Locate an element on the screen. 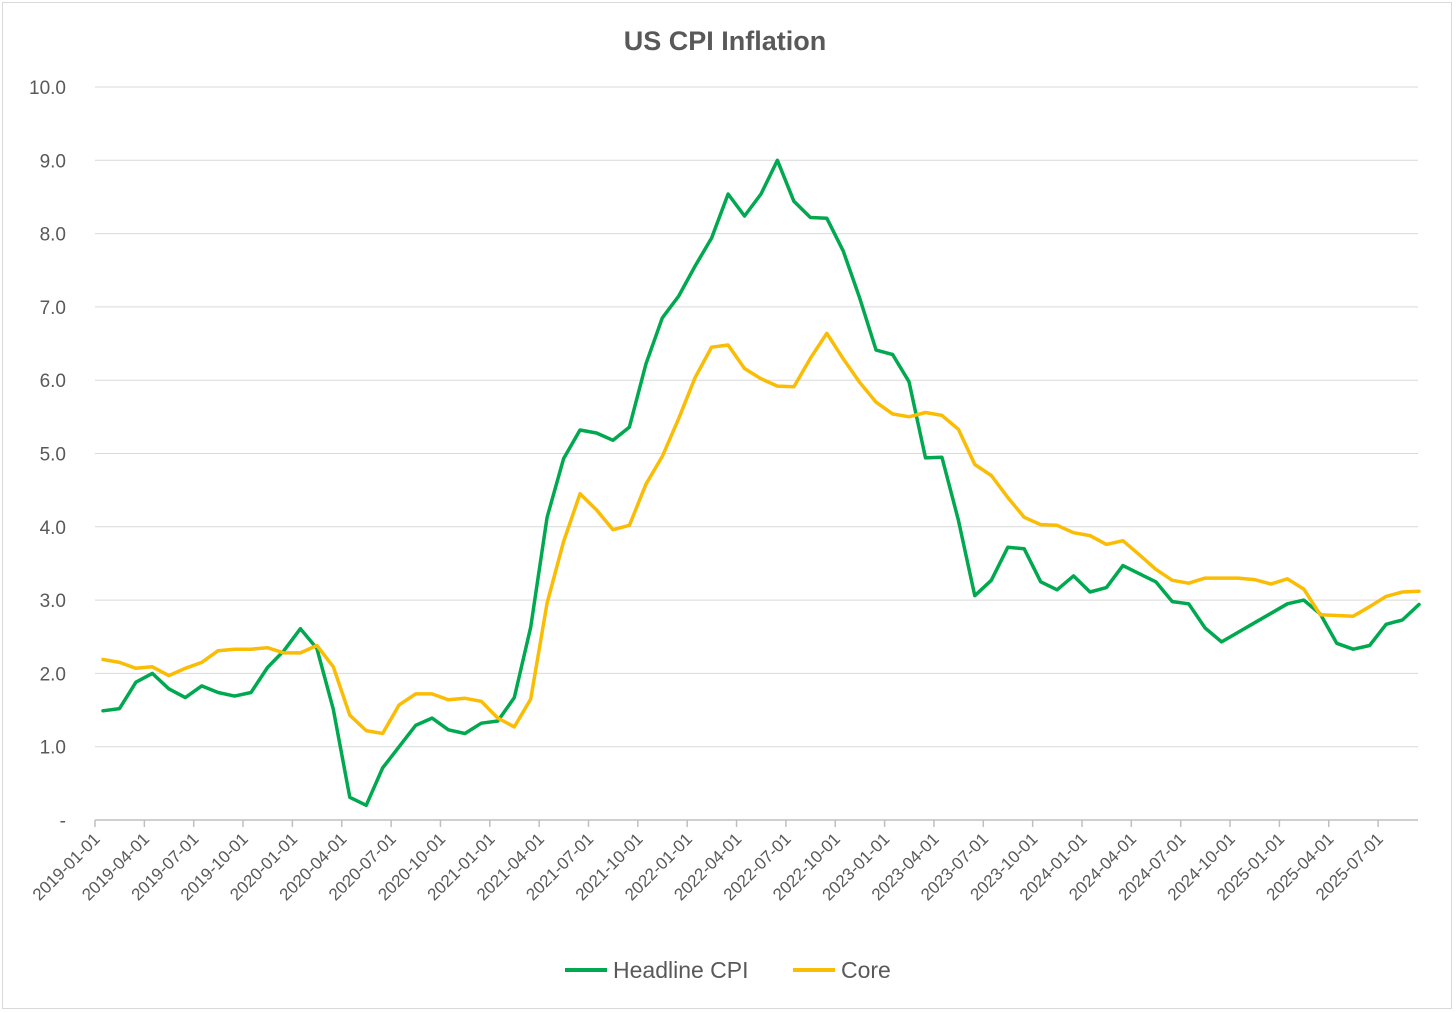  y-tick-label: 2.0 is located at coordinates (53, 674).